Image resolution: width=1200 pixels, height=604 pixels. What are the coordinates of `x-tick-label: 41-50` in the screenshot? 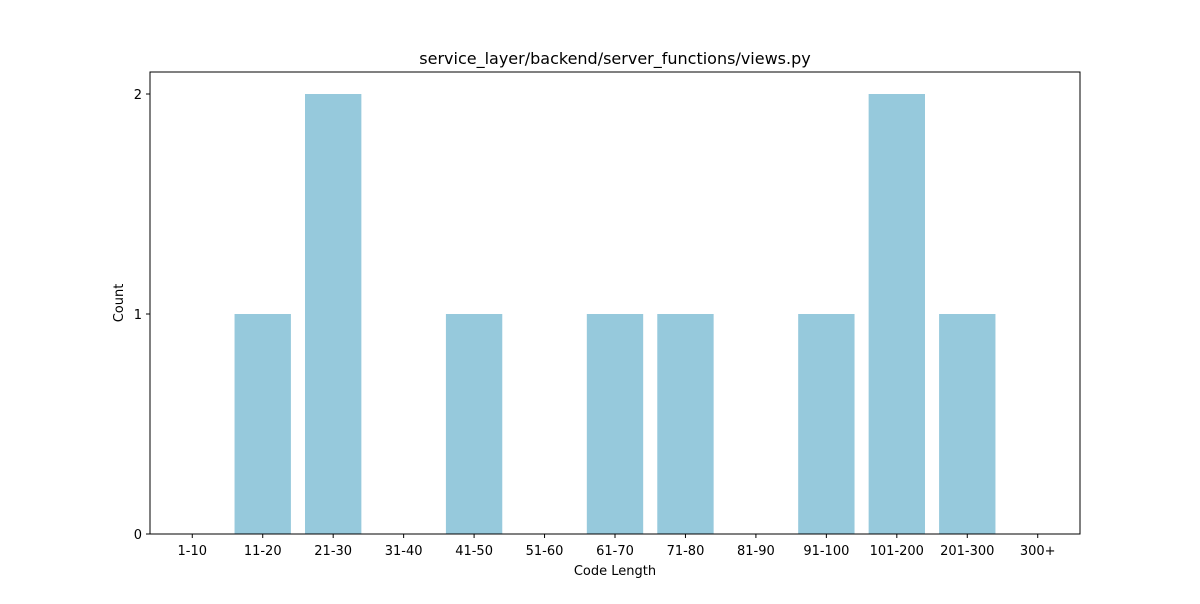 It's located at (474, 551).